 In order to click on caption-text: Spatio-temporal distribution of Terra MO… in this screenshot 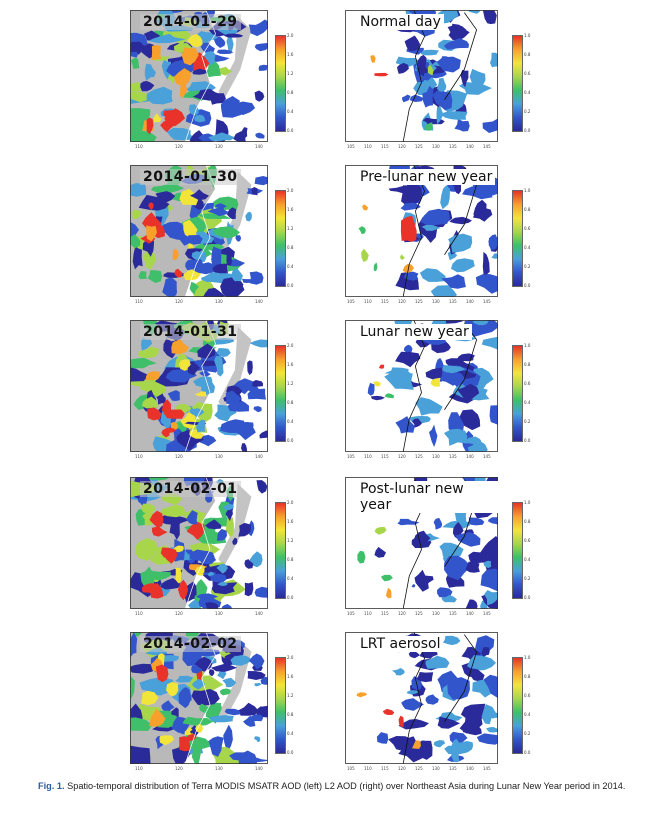, I will do `click(345, 786)`.